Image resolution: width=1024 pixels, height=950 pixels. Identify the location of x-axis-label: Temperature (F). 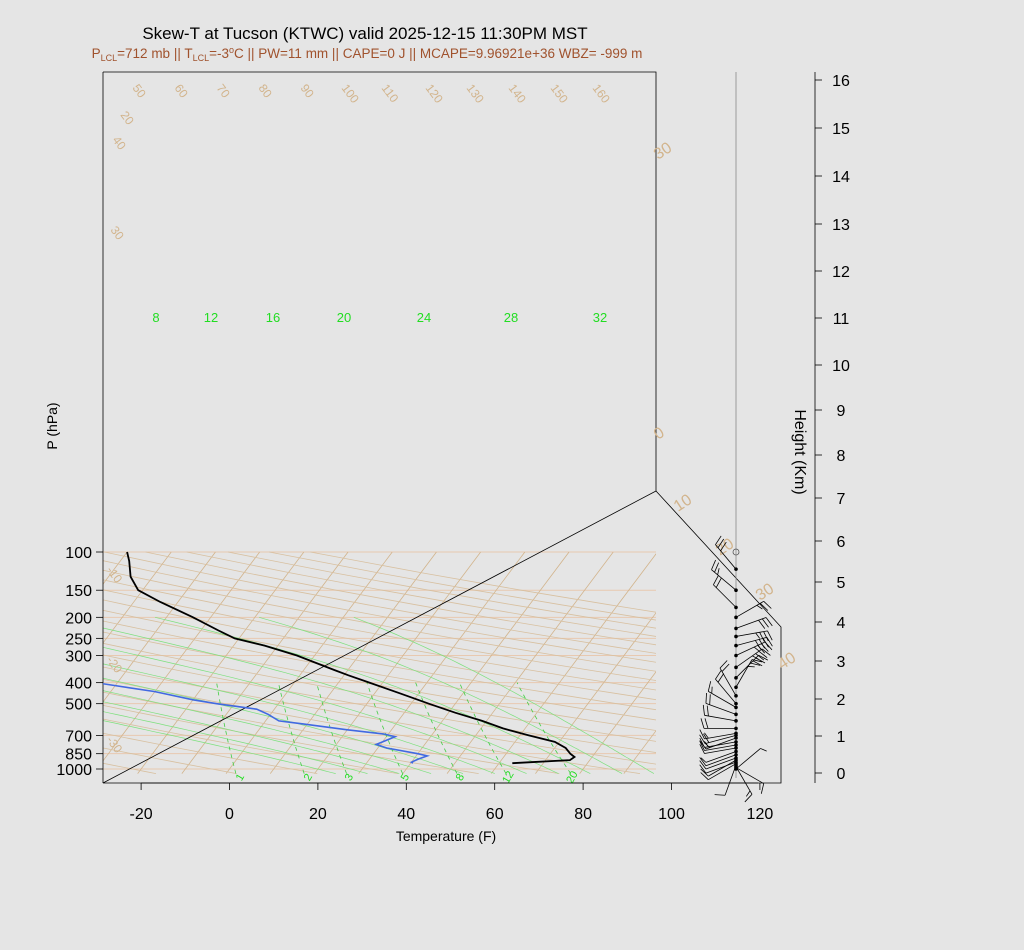
(446, 836).